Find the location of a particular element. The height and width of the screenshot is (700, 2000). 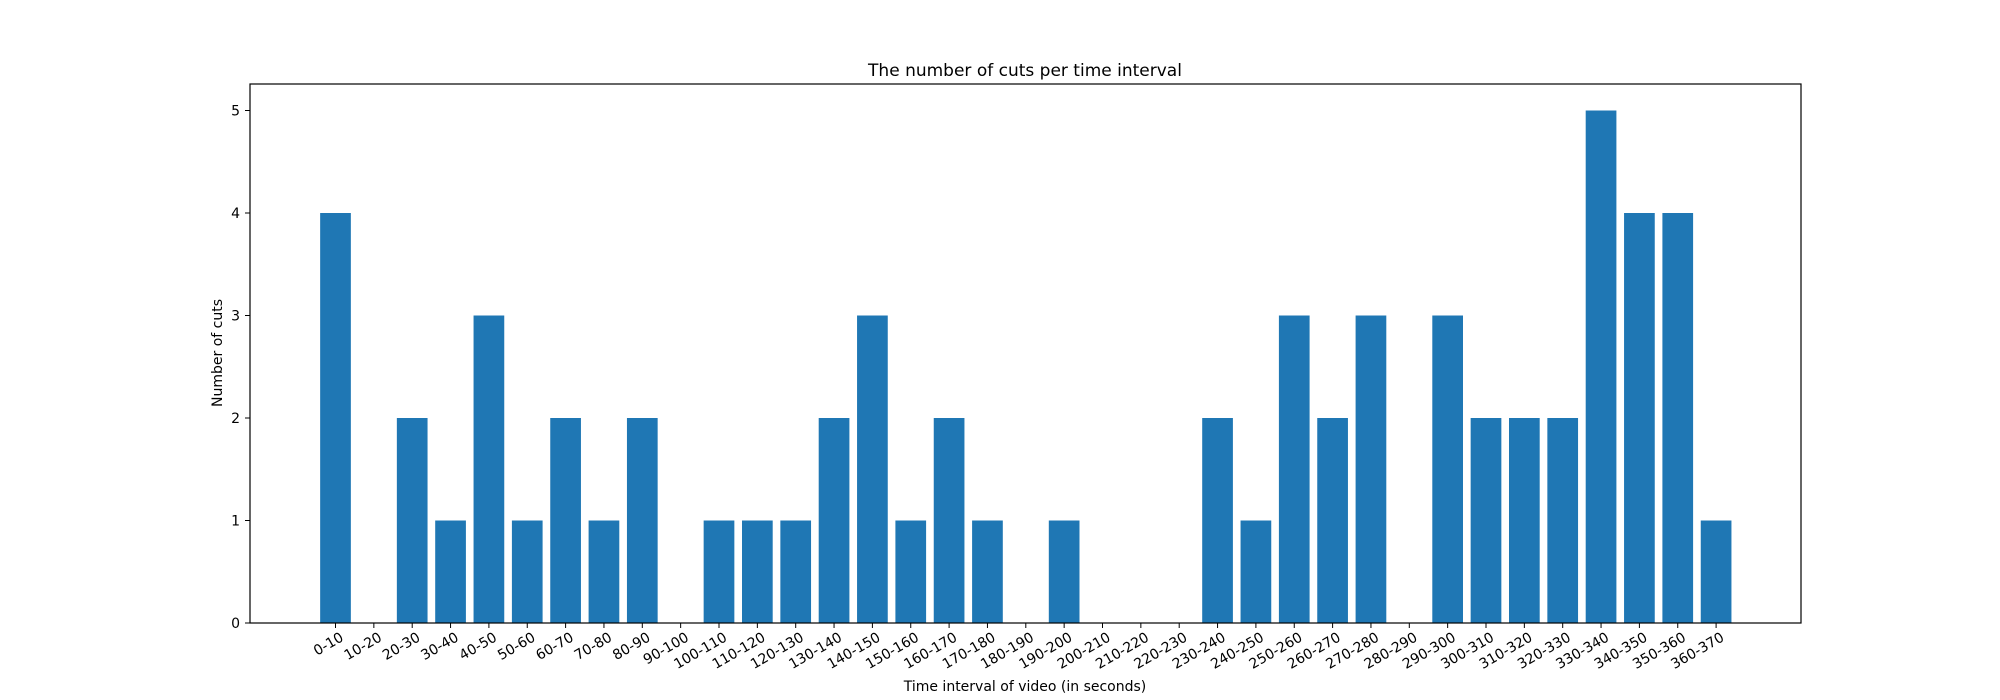

x-tick-label: 30-40 is located at coordinates (439, 647).